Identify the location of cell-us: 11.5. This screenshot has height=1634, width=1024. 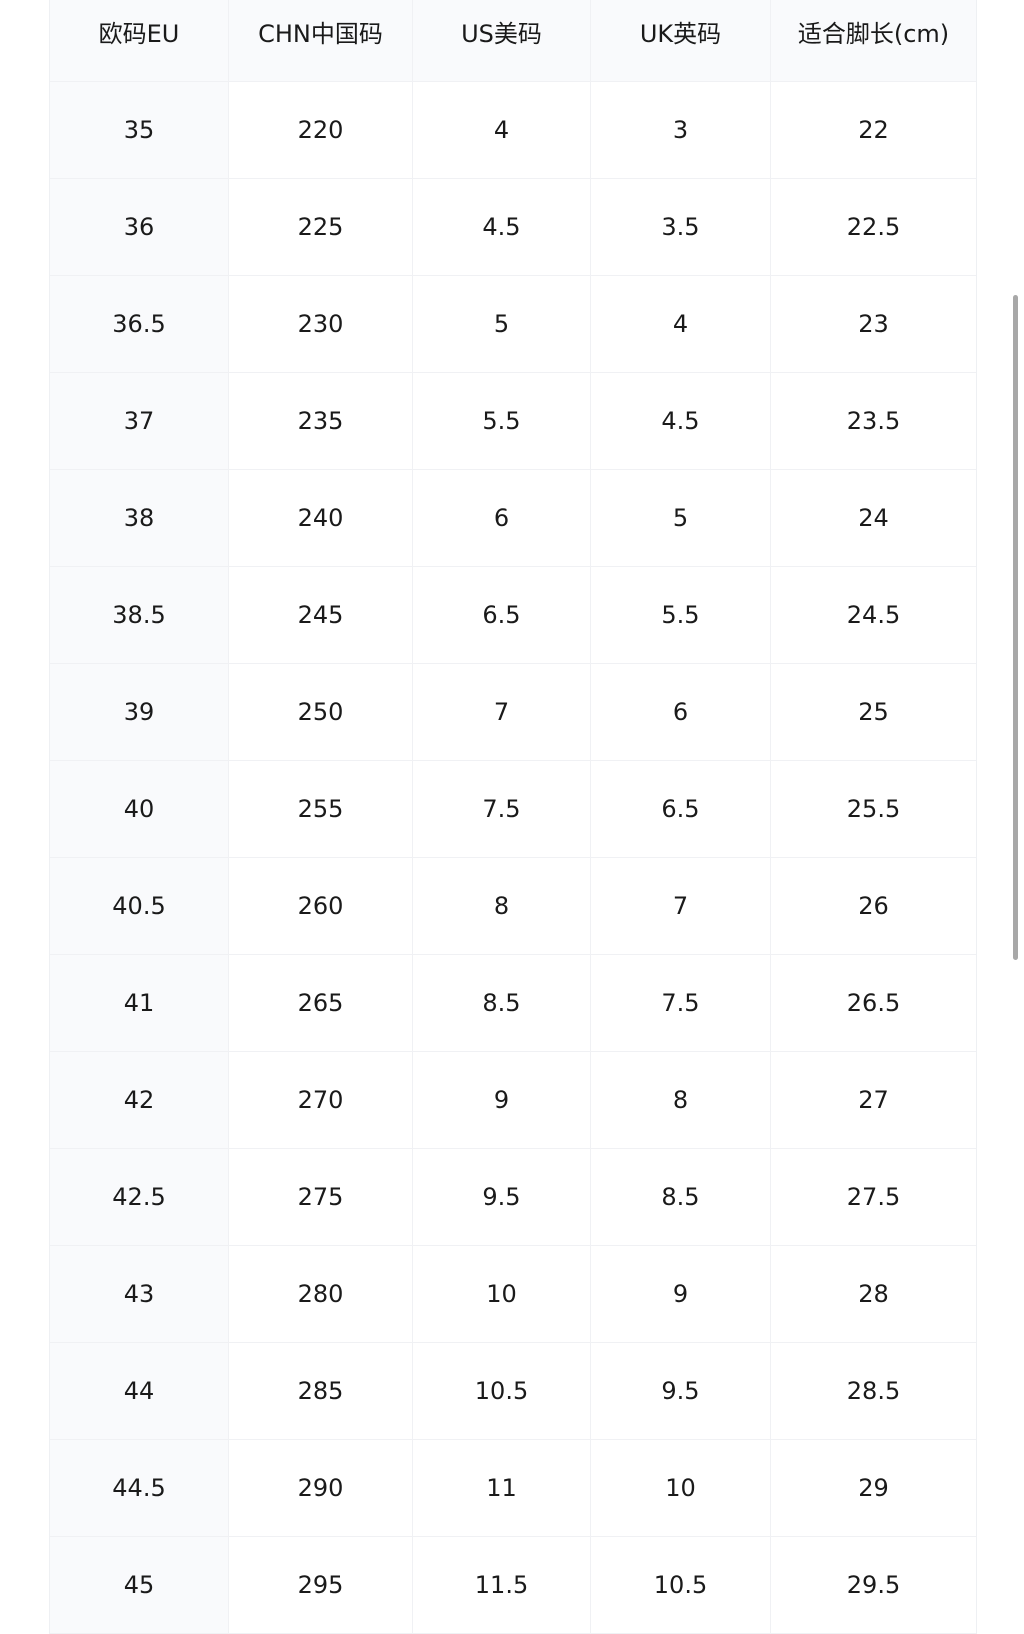
(502, 1585).